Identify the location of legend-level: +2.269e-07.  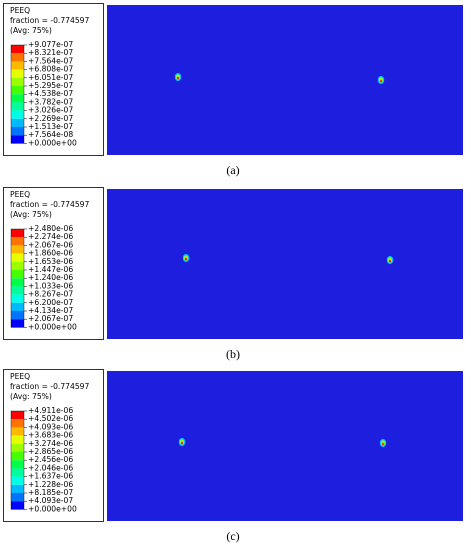
(50, 118).